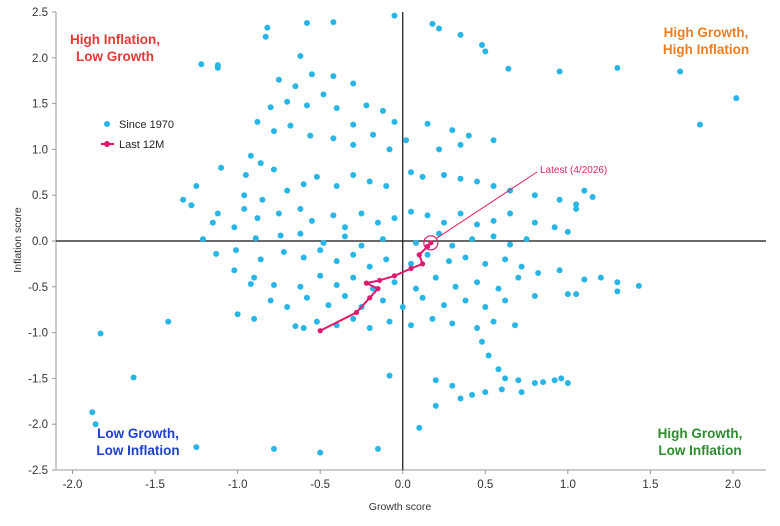 The width and height of the screenshot is (780, 526). What do you see at coordinates (40, 59) in the screenshot?
I see `y-tick-label: 2.0` at bounding box center [40, 59].